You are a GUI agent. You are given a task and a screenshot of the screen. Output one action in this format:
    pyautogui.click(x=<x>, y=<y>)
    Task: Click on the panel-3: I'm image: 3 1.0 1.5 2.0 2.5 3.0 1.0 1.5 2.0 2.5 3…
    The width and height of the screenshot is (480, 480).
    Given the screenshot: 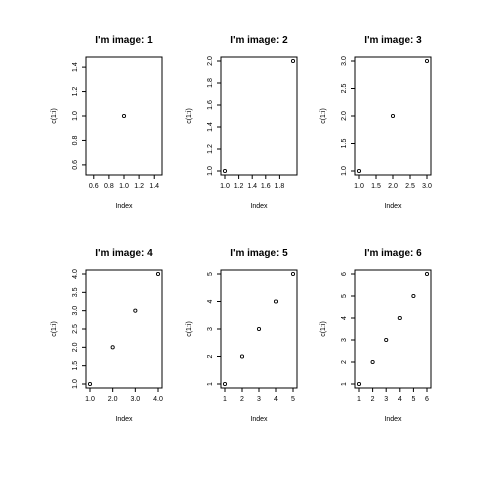 What is the action you would take?
    pyautogui.click(x=376, y=122)
    